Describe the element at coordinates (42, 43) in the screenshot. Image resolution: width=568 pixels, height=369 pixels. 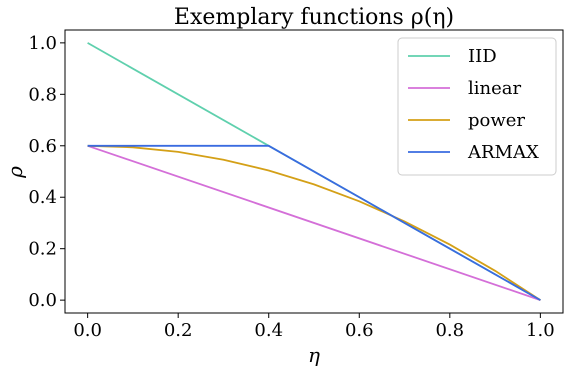
I see `y-tick-label: 1.0` at that location.